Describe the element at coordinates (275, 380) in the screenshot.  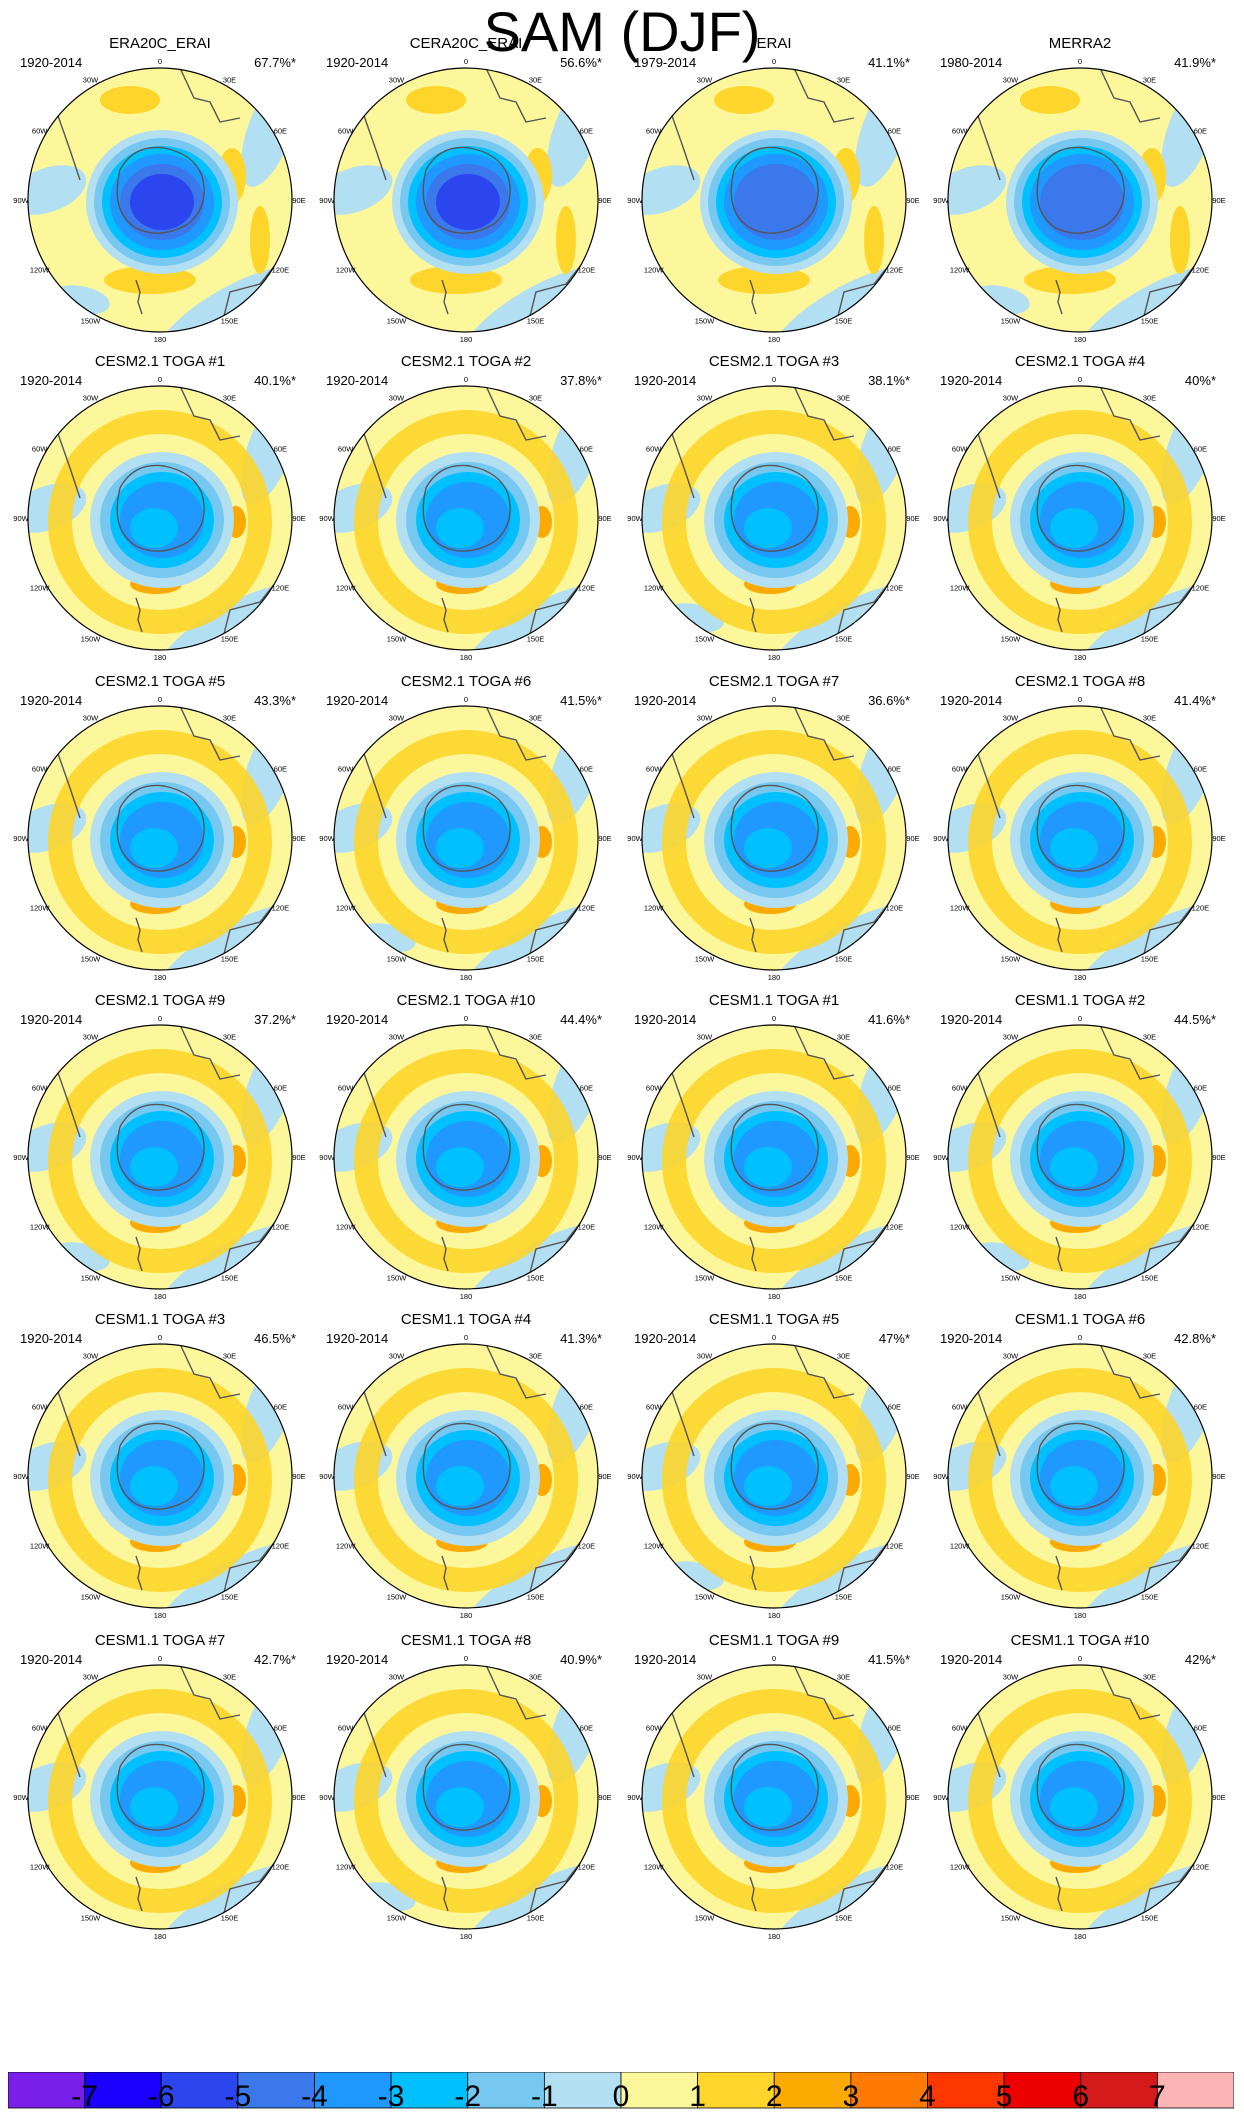
I see `panel-percent: 40.1%*` at that location.